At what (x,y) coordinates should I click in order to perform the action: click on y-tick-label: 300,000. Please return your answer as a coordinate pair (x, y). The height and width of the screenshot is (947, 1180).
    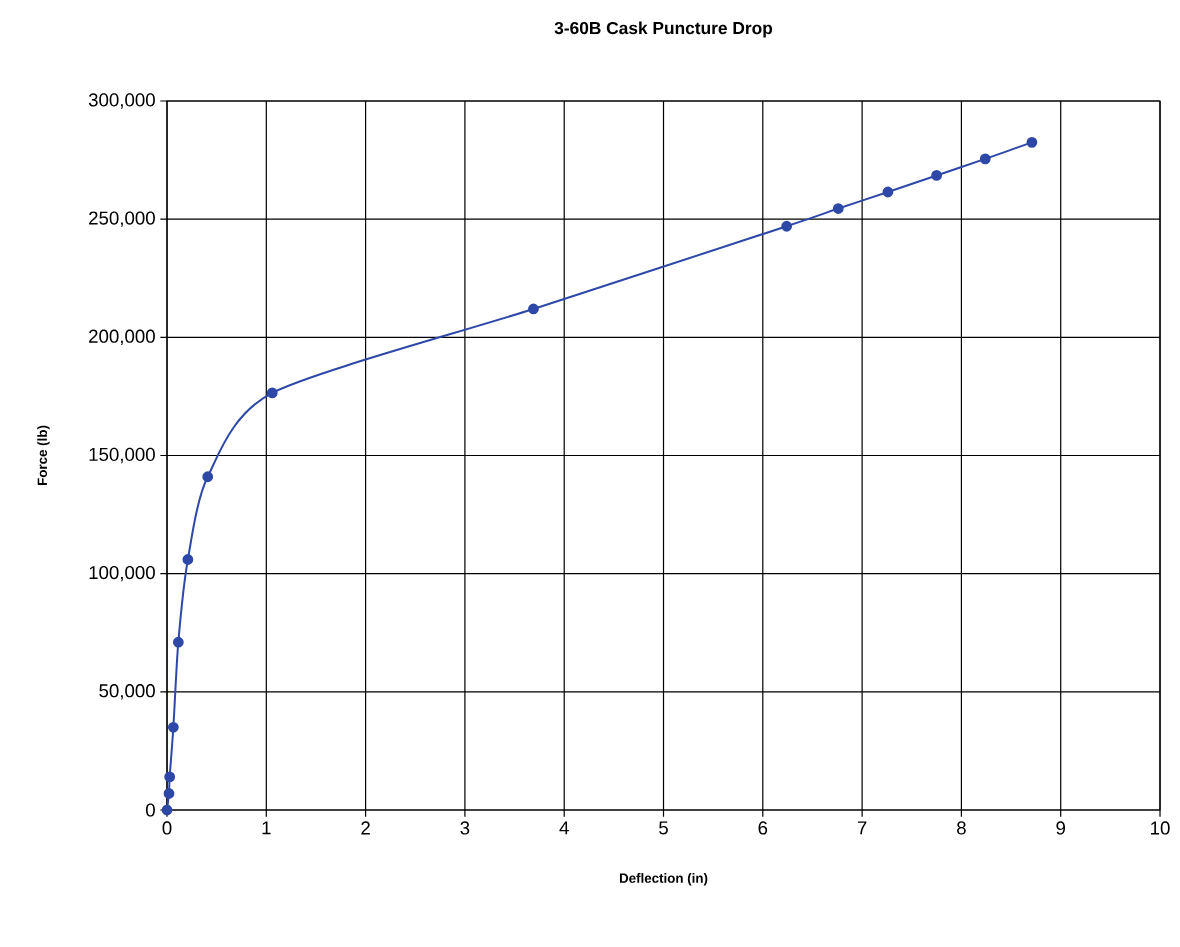
    Looking at the image, I should click on (121, 101).